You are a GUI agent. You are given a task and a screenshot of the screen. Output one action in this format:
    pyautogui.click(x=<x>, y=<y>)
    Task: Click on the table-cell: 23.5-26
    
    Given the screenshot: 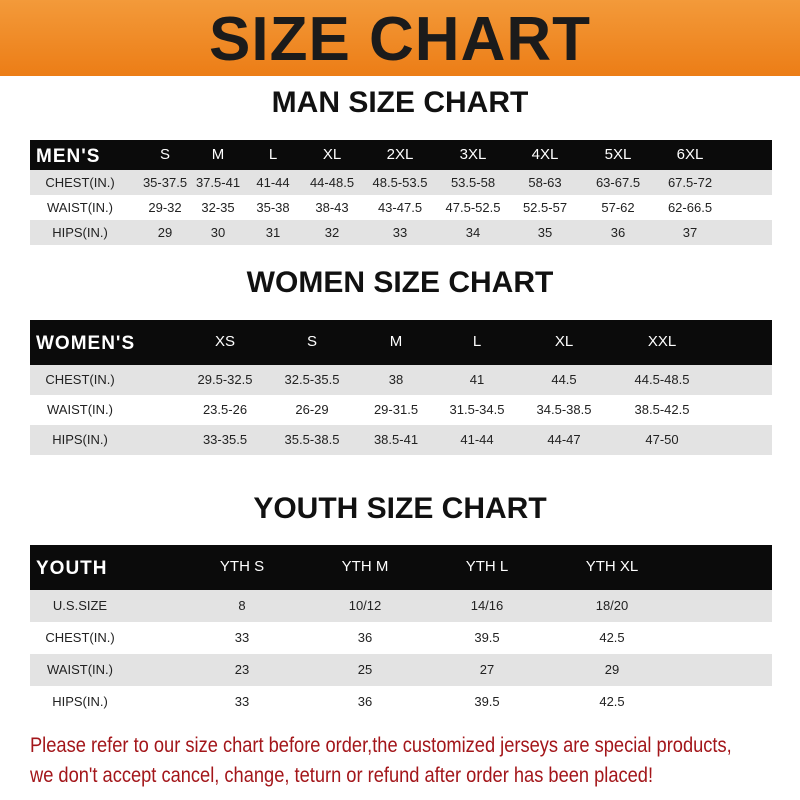 What is the action you would take?
    pyautogui.click(x=225, y=409)
    